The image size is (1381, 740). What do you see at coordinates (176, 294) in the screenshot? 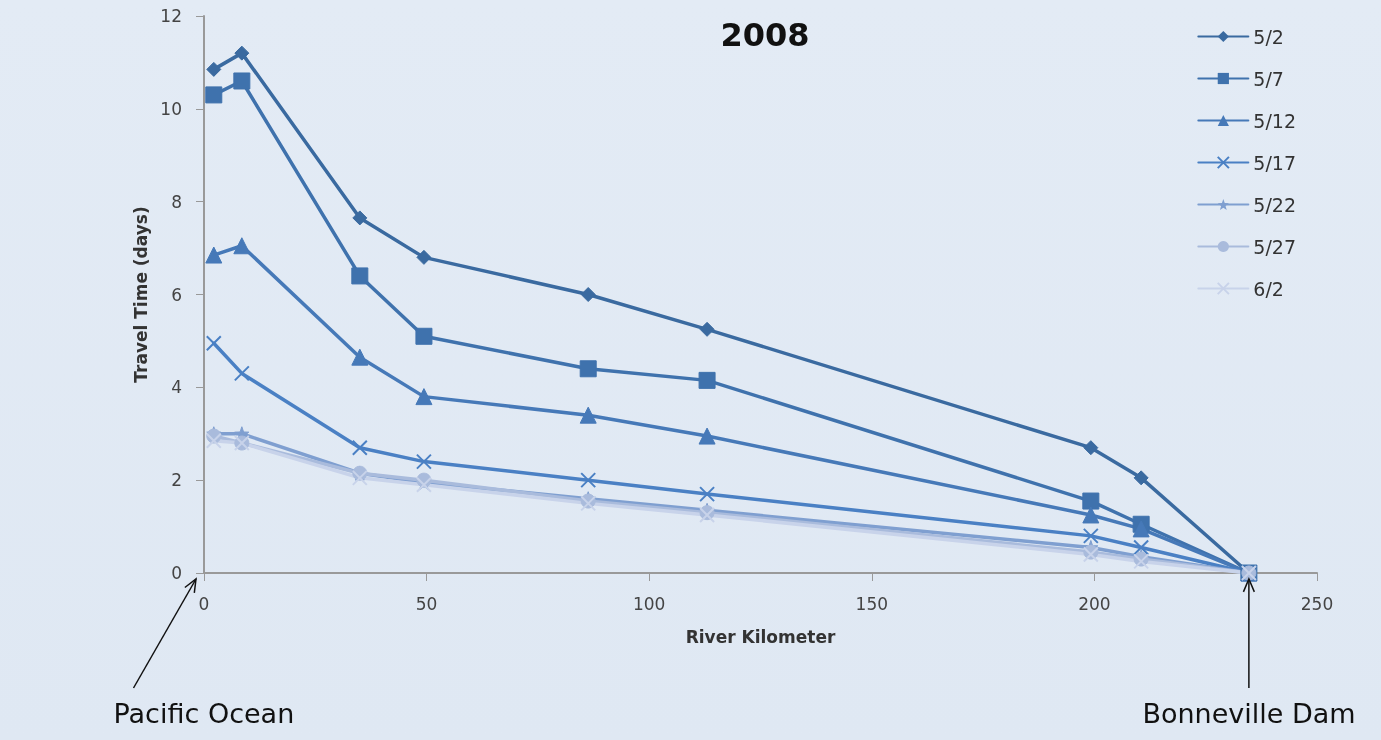
I see `y-tick-label: 6` at bounding box center [176, 294].